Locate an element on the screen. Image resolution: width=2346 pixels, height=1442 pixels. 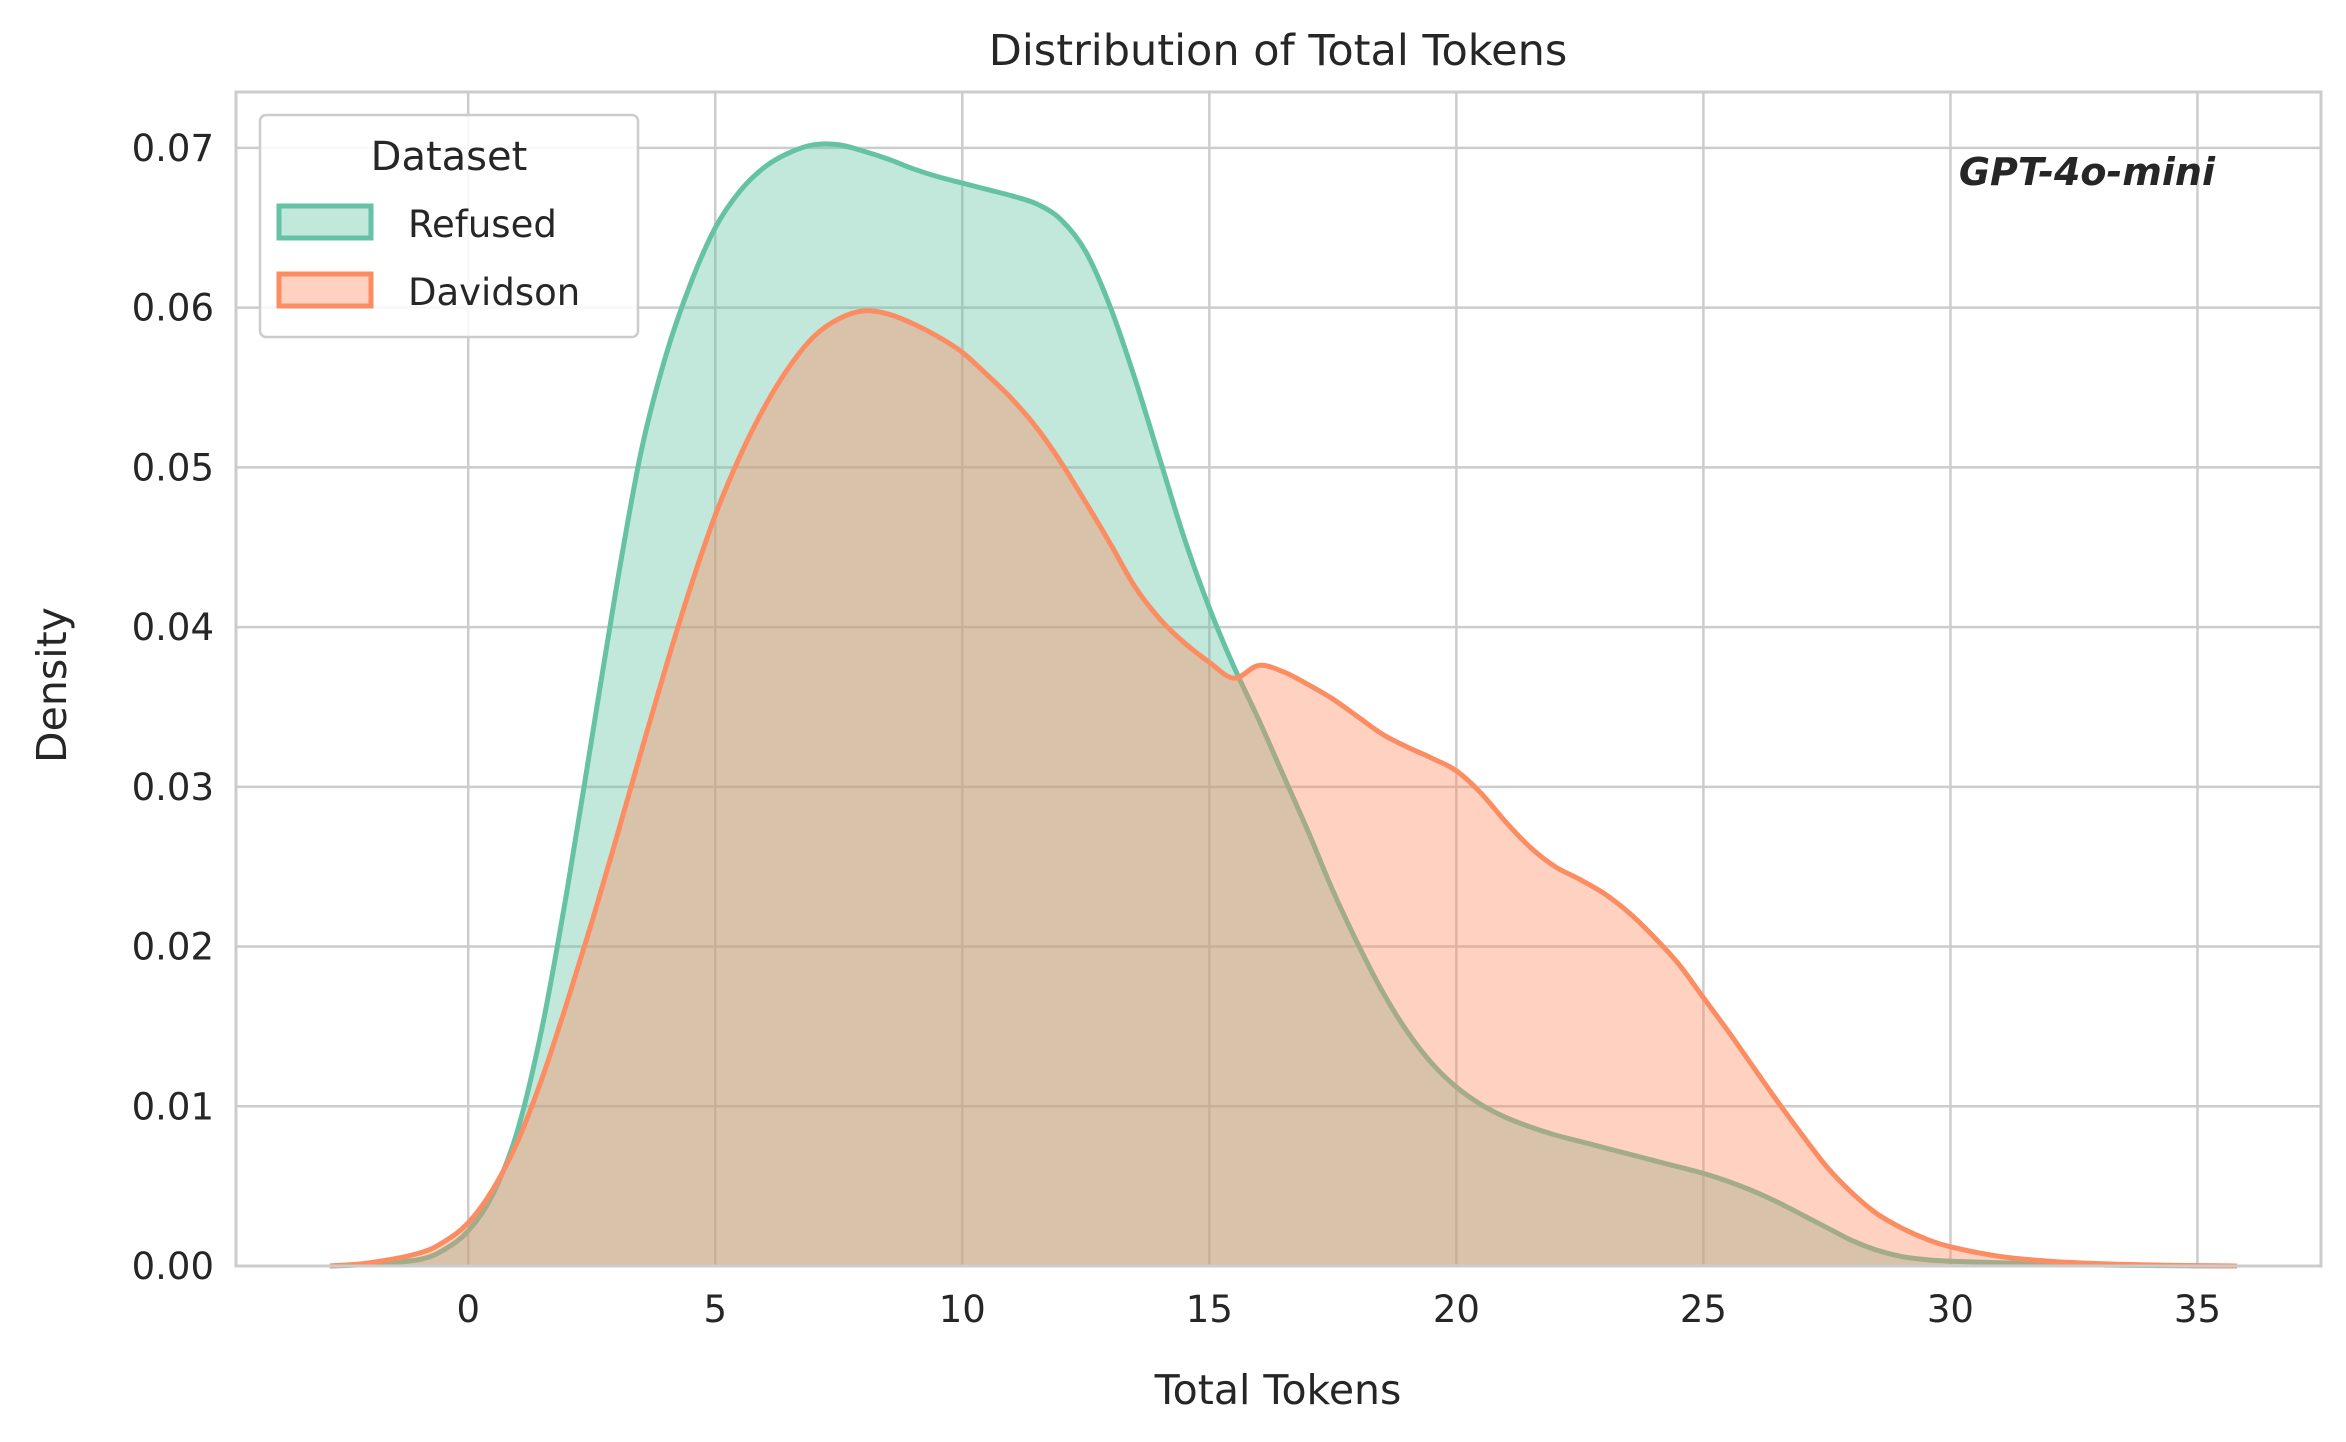
x-tick-label: 10 is located at coordinates (962, 1309).